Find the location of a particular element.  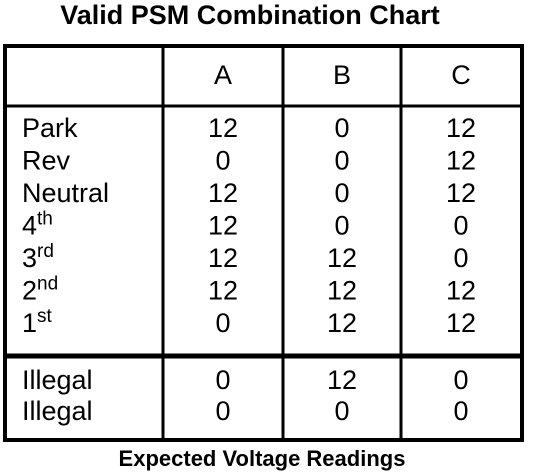

row-label: 1st is located at coordinates (37, 322).